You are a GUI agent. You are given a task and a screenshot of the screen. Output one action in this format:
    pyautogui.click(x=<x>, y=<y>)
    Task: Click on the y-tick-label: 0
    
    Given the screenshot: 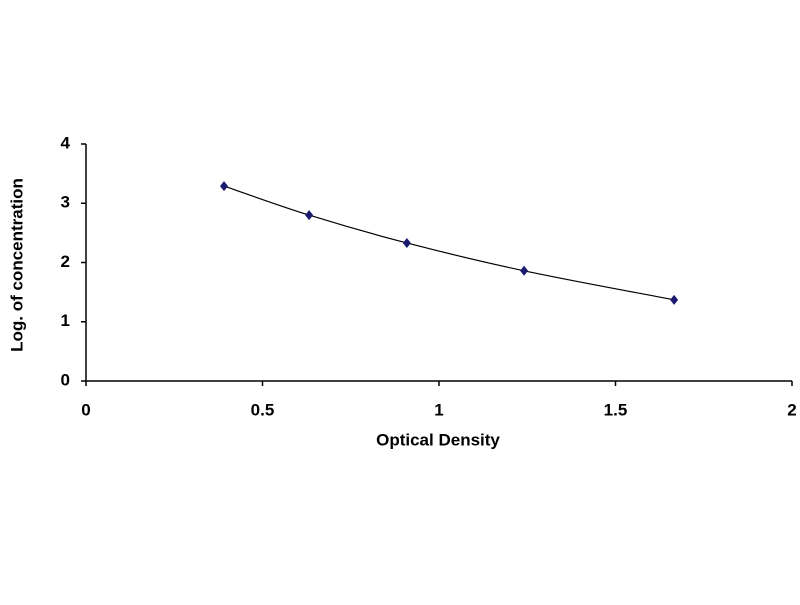 What is the action you would take?
    pyautogui.click(x=65, y=379)
    